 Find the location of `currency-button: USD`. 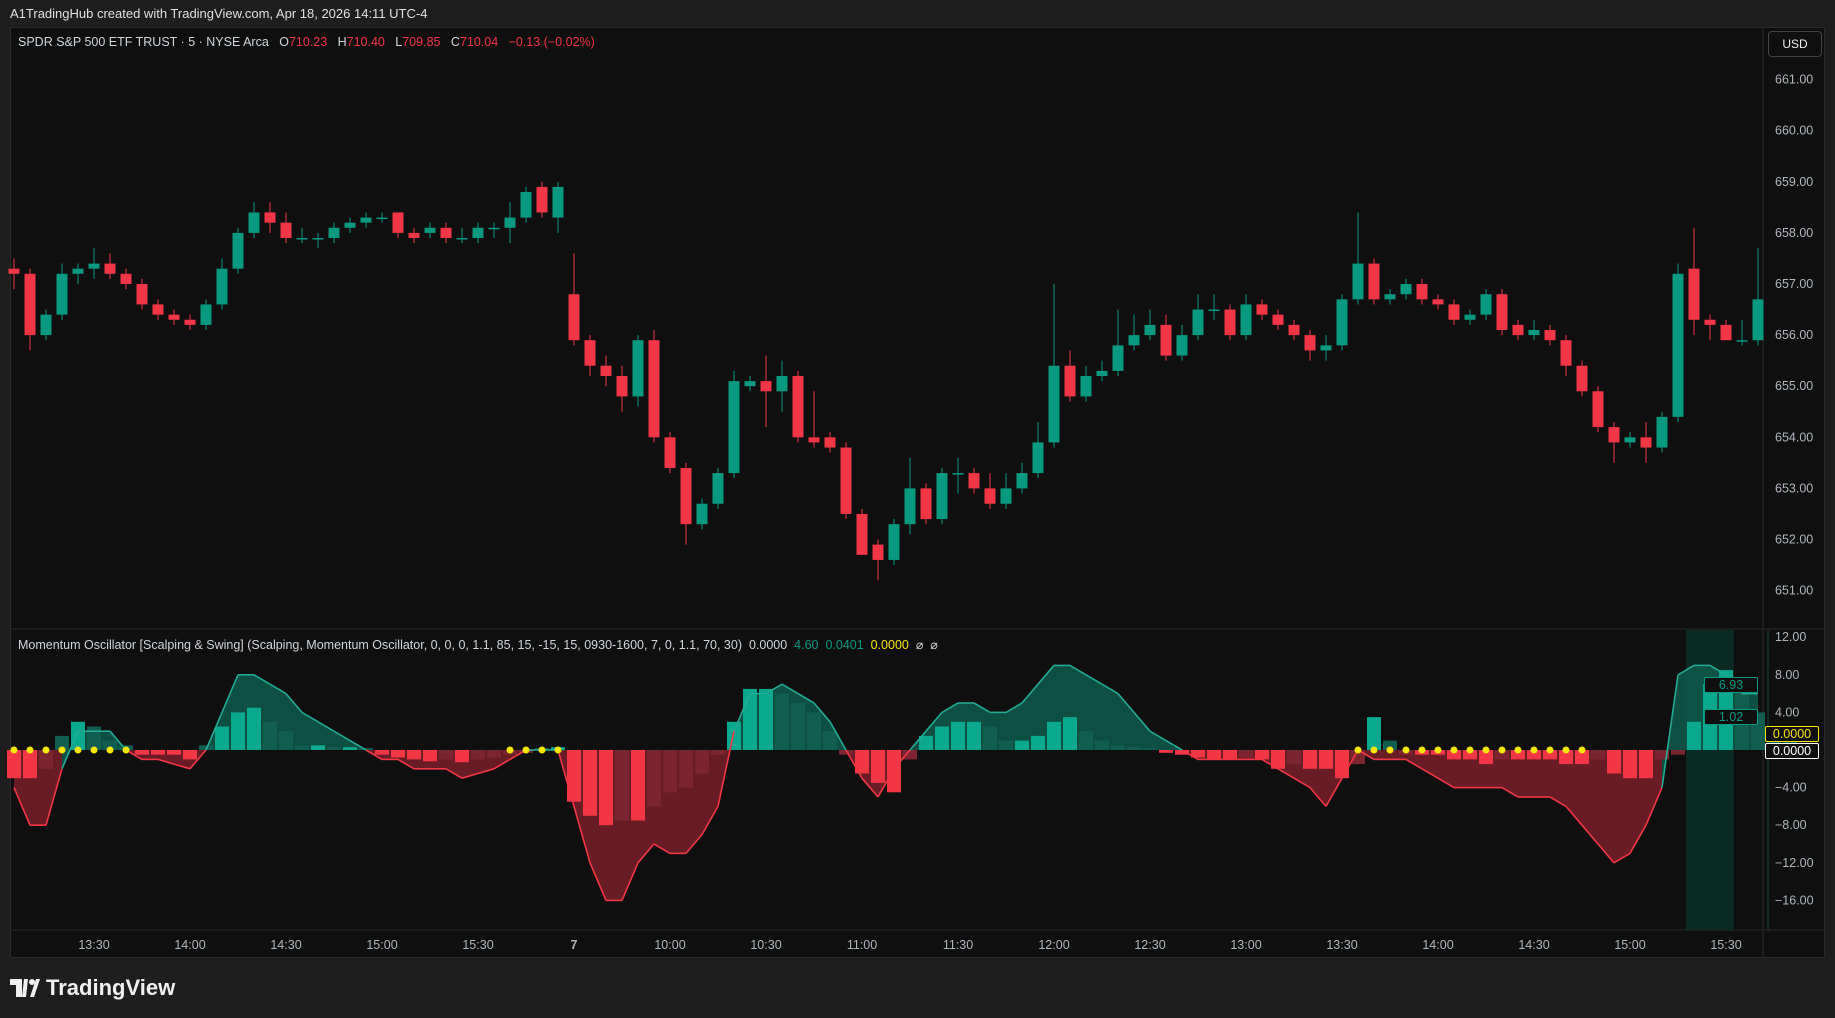

currency-button: USD is located at coordinates (1795, 44).